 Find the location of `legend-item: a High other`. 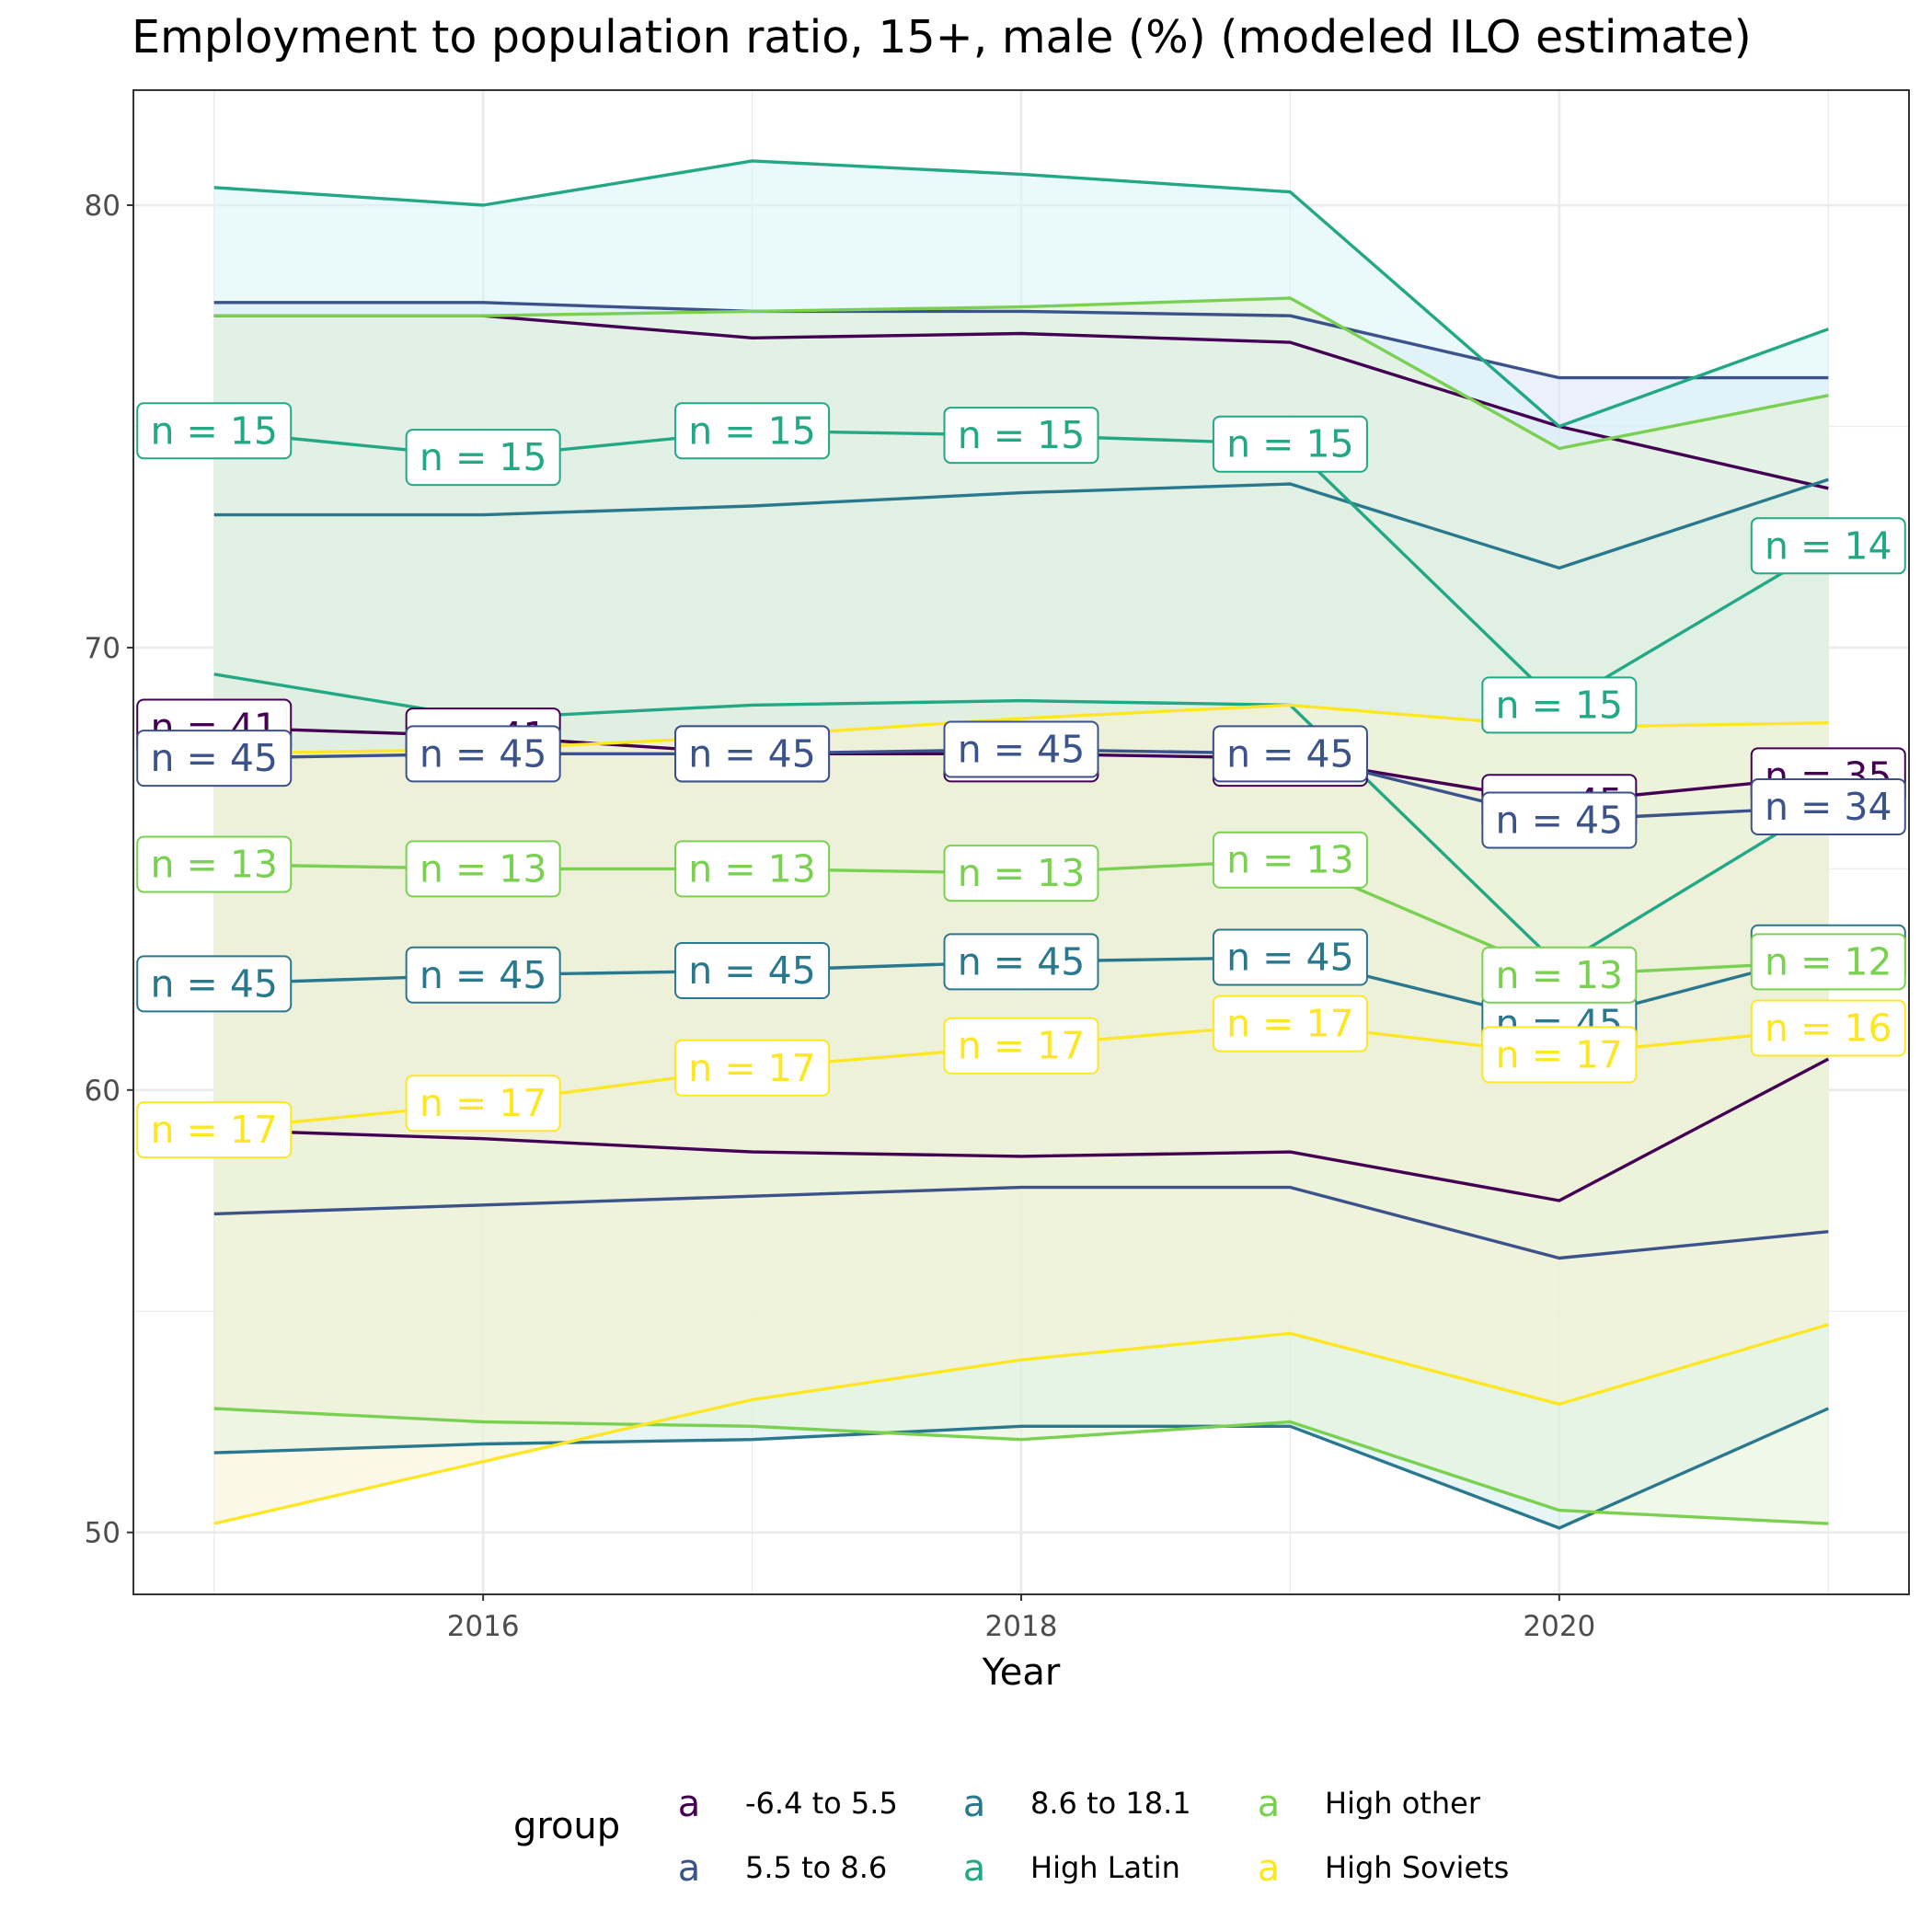

legend-item: a High other is located at coordinates (1369, 1804).